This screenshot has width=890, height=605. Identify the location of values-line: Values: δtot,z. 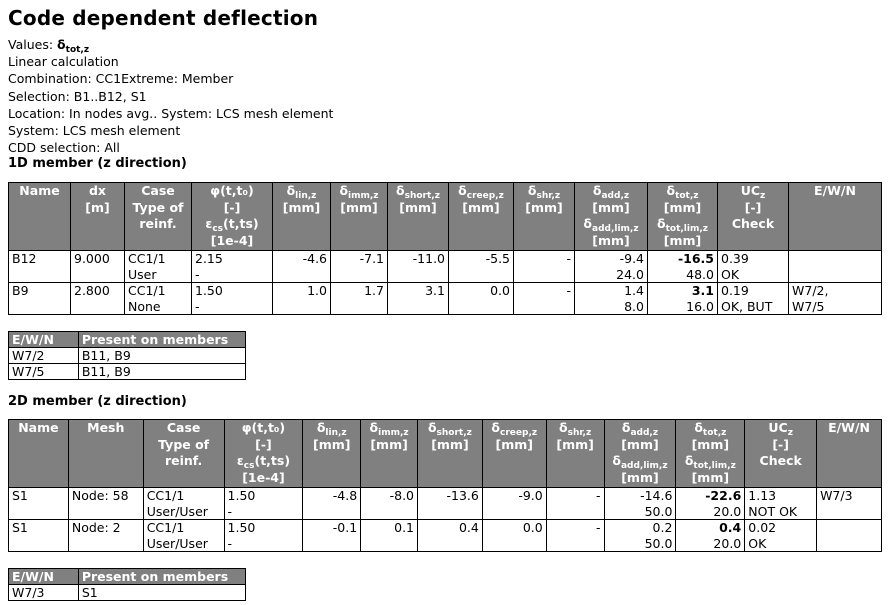
(170, 45).